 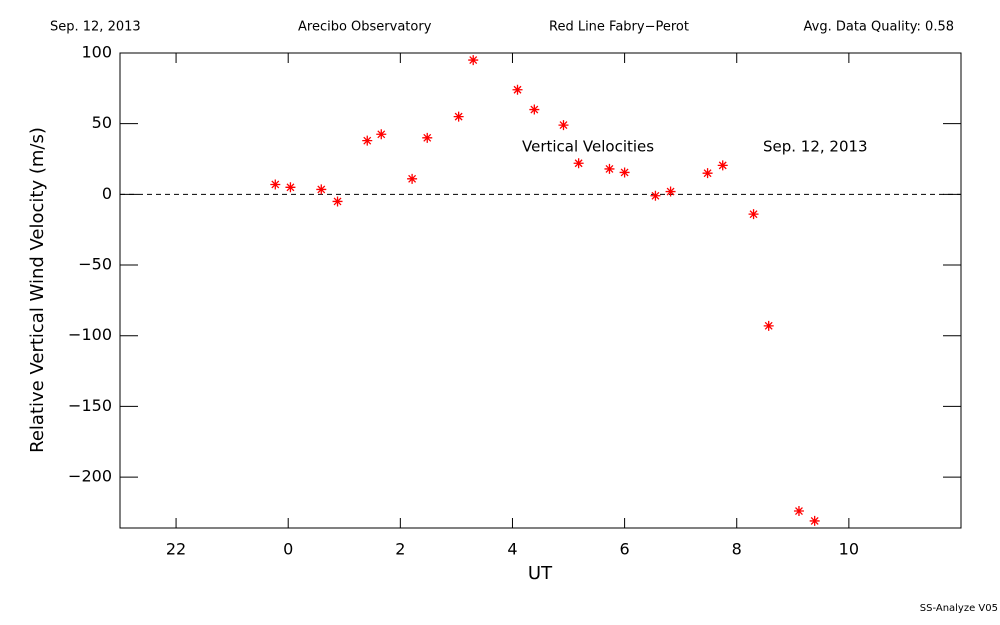 I want to click on y-tick-label: −150, so click(x=90, y=405).